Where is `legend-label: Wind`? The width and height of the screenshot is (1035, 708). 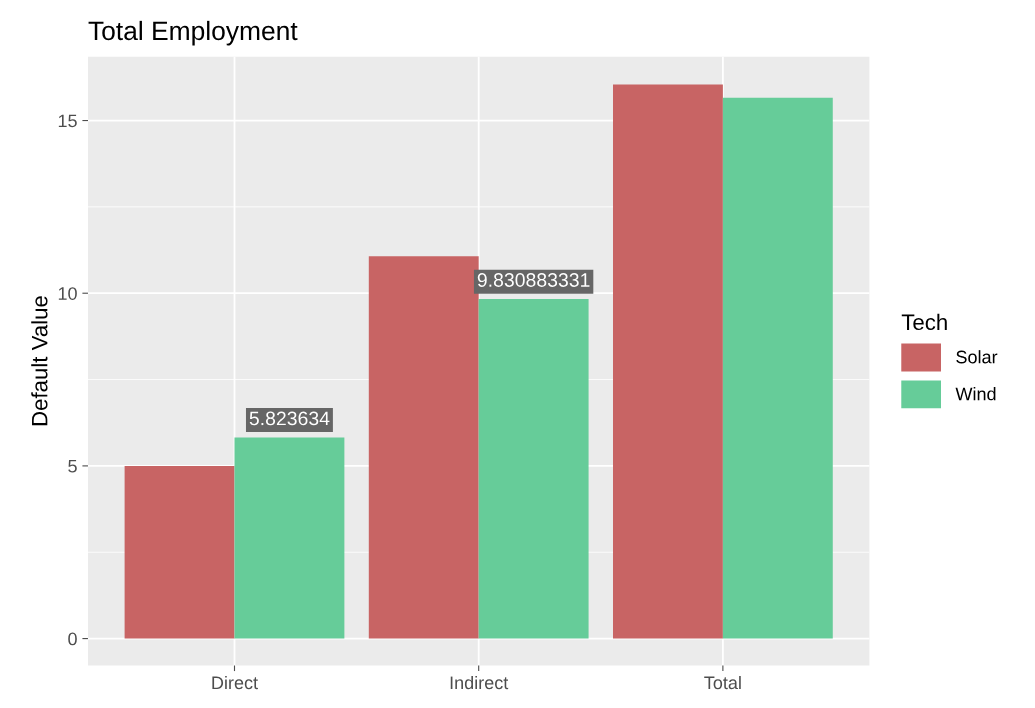
legend-label: Wind is located at coordinates (975, 394).